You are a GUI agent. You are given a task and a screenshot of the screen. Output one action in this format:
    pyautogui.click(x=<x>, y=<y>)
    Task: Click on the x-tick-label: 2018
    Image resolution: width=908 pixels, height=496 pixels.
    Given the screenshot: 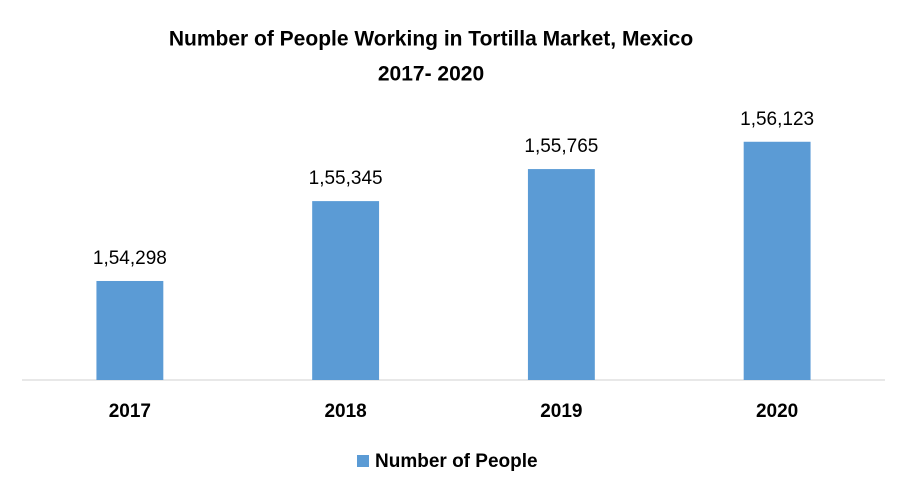 What is the action you would take?
    pyautogui.click(x=345, y=411)
    